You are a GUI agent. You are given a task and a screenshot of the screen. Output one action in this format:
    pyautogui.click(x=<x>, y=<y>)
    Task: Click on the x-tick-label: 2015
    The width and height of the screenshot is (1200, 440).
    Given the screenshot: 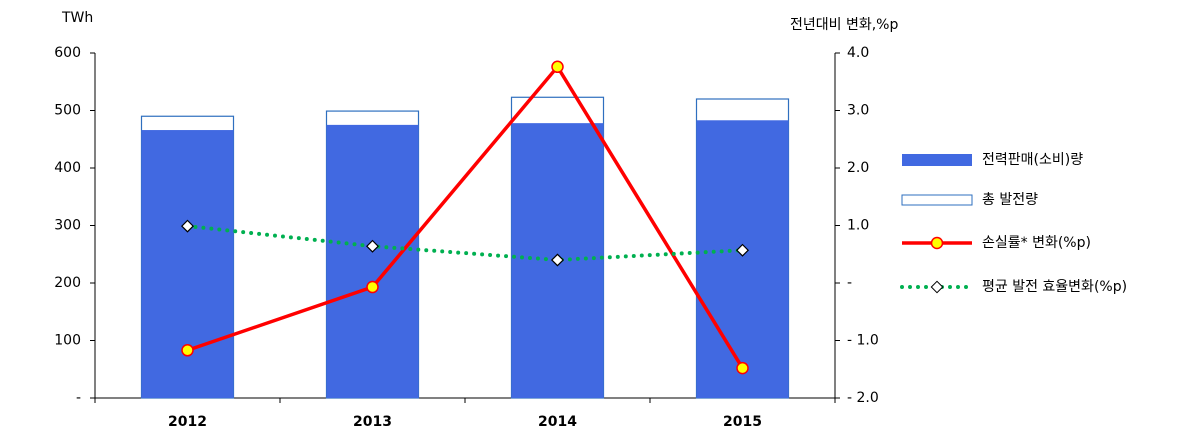 What is the action you would take?
    pyautogui.click(x=742, y=422)
    